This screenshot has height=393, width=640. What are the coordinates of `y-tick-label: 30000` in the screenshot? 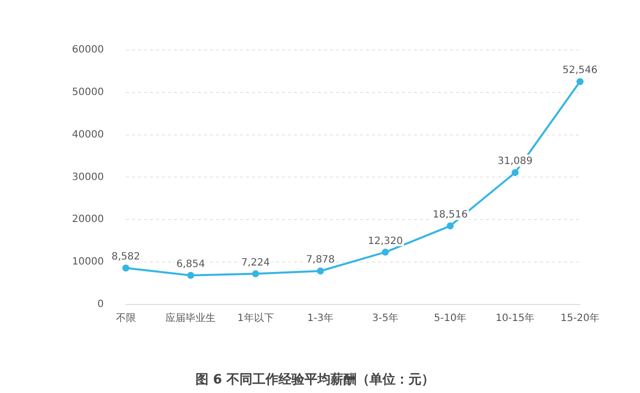 It's located at (88, 177).